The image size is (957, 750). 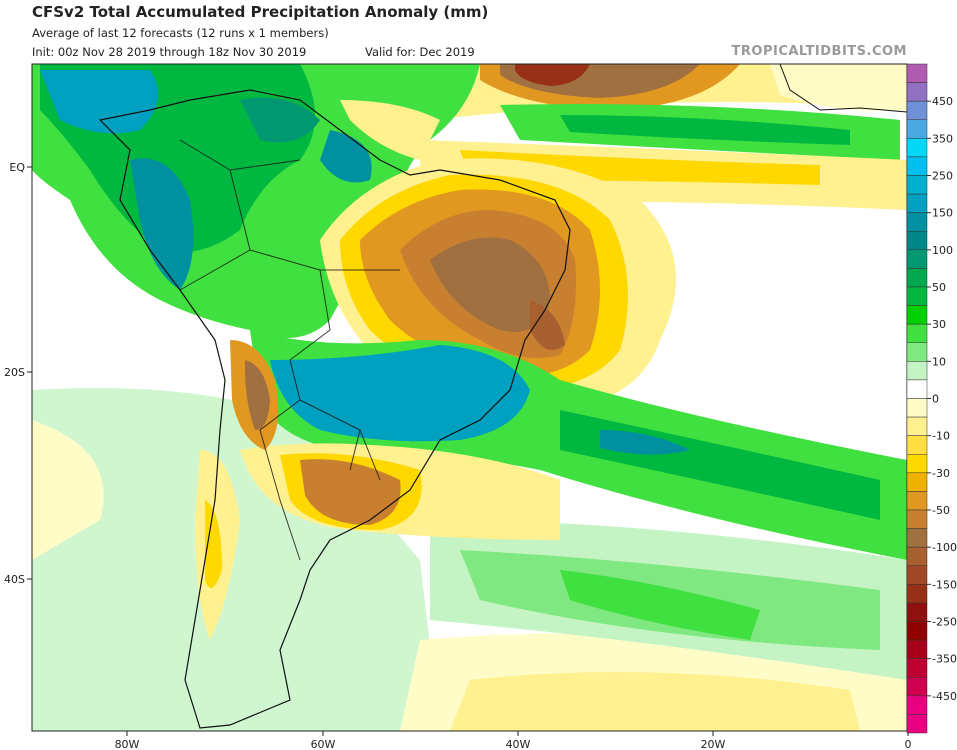 I want to click on x-tick-label: 0, so click(x=908, y=744).